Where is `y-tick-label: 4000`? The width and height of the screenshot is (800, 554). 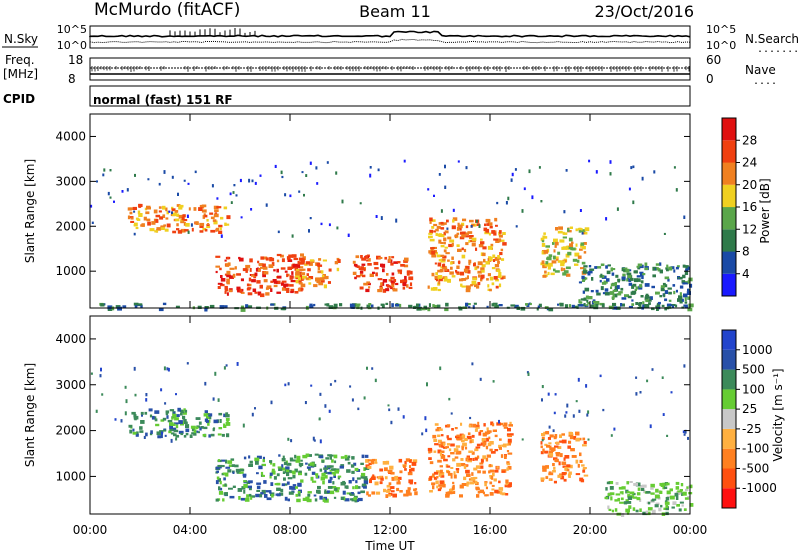
y-tick-label: 4000 is located at coordinates (70, 136).